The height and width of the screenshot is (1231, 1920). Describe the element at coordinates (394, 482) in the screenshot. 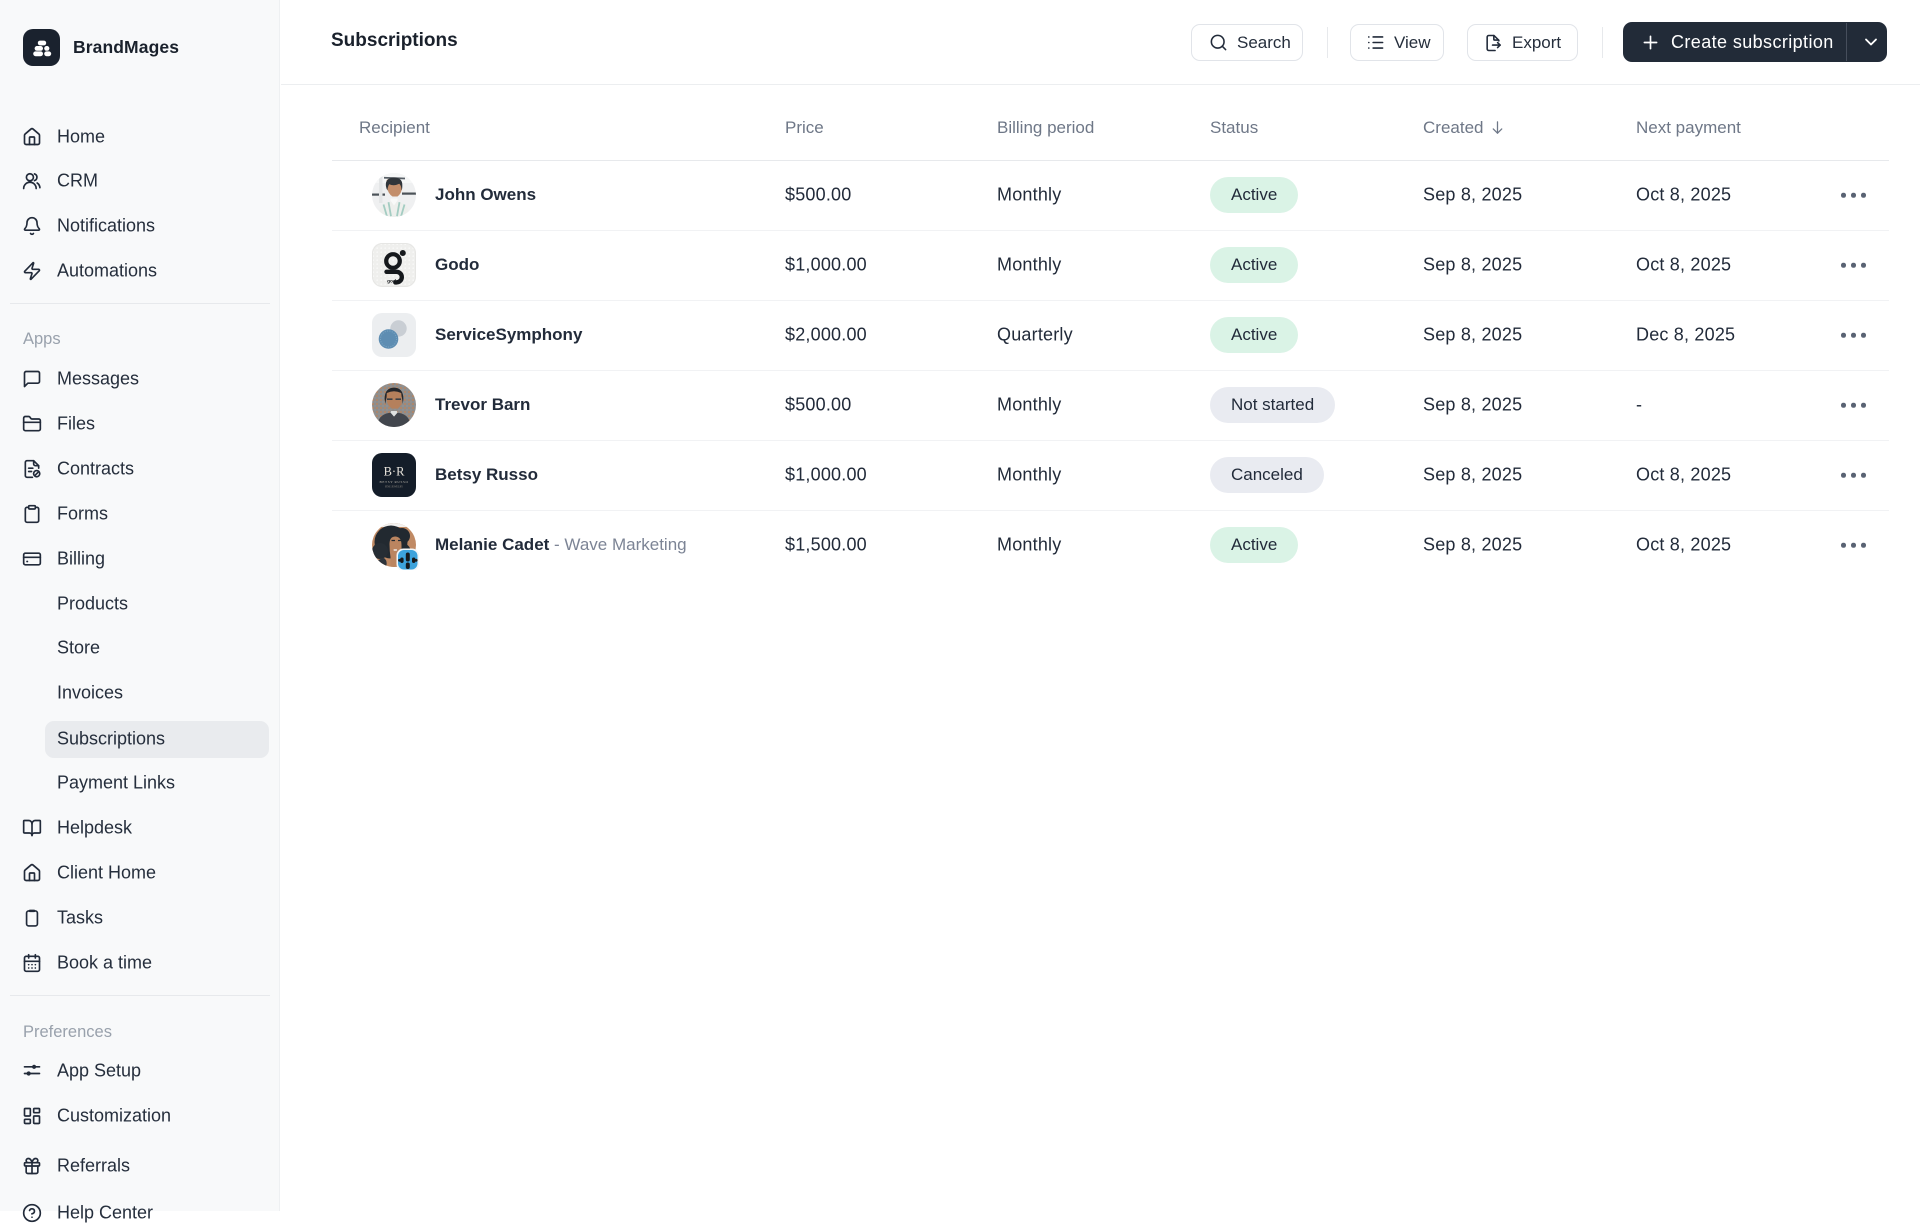

I see `svg-text: BETSY RUSSO` at that location.